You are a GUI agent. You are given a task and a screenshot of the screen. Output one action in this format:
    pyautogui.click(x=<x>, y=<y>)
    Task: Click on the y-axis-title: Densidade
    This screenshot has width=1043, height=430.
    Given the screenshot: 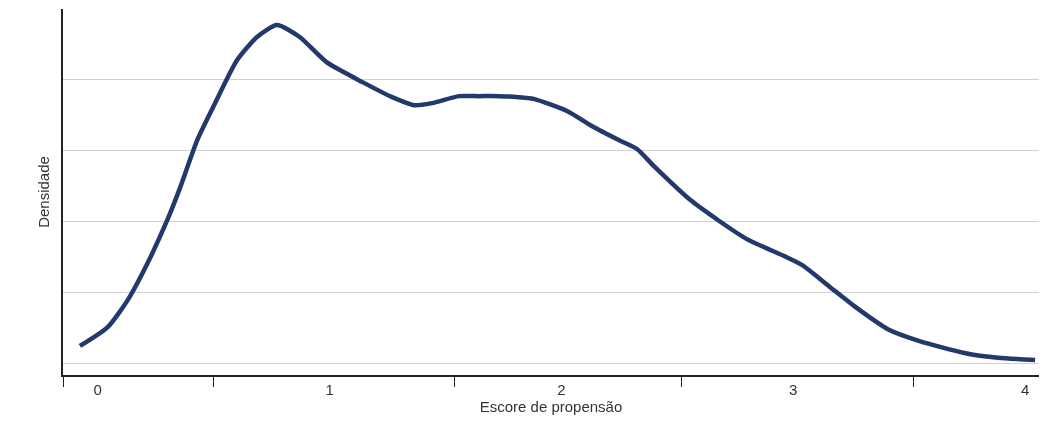 What is the action you would take?
    pyautogui.click(x=43, y=192)
    